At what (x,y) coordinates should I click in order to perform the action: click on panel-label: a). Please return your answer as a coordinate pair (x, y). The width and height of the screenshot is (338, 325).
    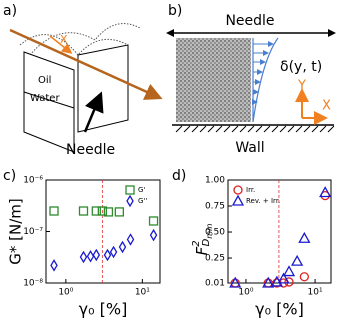
    Looking at the image, I should click on (10, 11).